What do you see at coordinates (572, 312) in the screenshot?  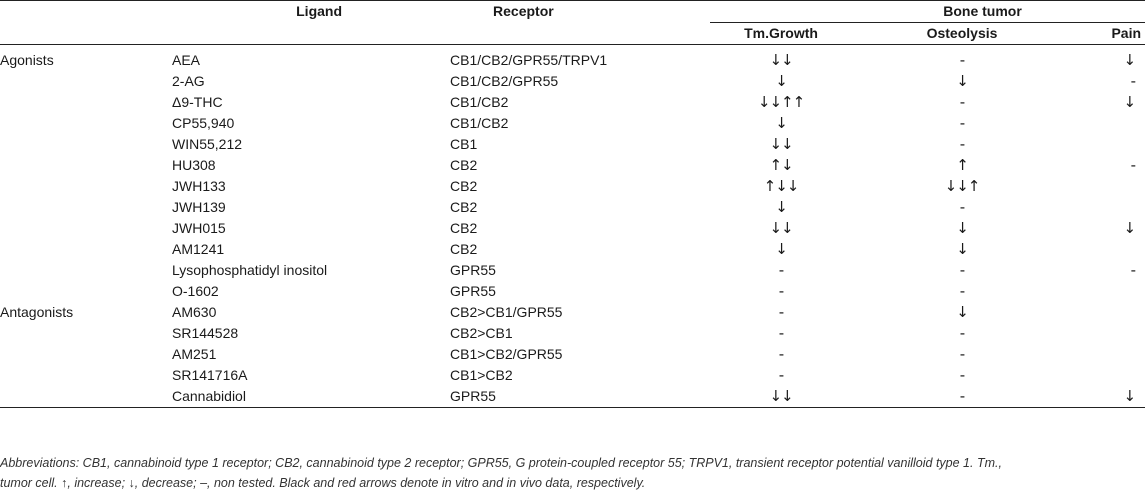 I see `table-row: Antagonists AM630 CB2>CB1/GPR55 - ↓` at bounding box center [572, 312].